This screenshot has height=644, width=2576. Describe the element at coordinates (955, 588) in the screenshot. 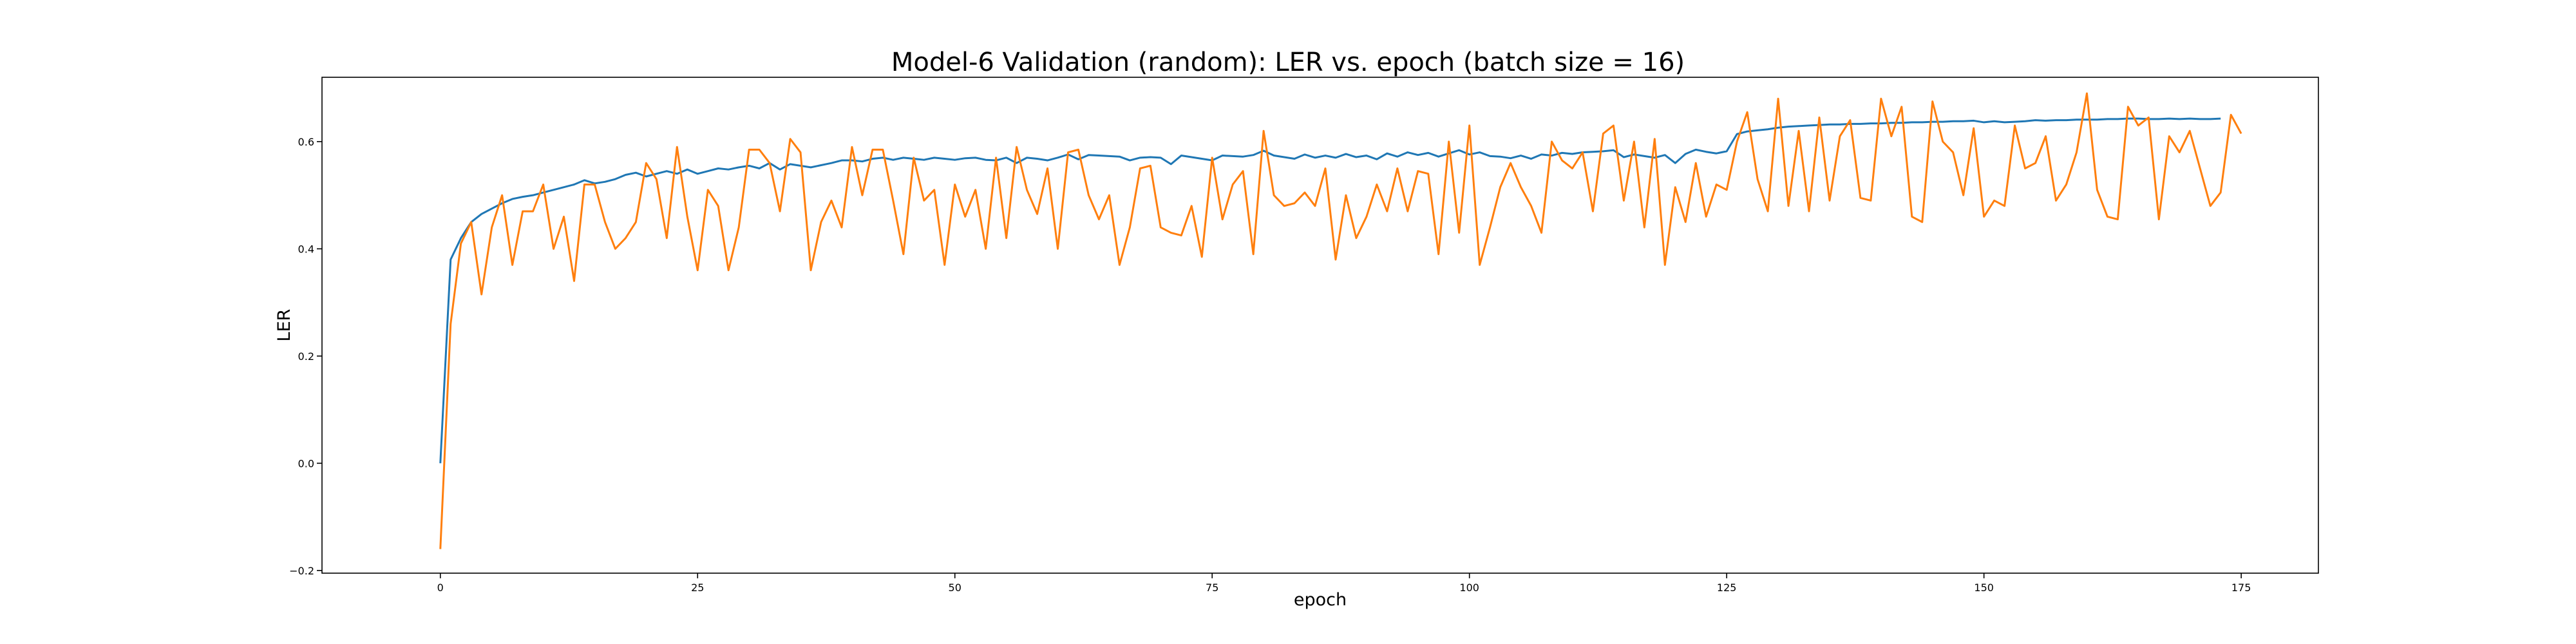

I see `x-tick-label: 50` at that location.